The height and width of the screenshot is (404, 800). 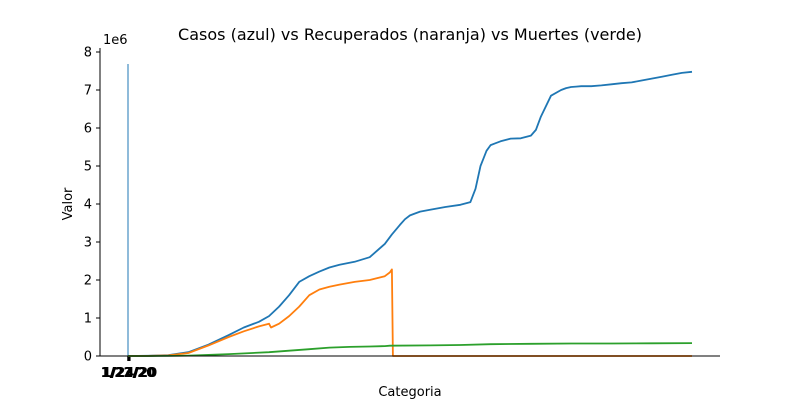 I want to click on x-tick-label: 1/22/20, so click(x=128, y=373).